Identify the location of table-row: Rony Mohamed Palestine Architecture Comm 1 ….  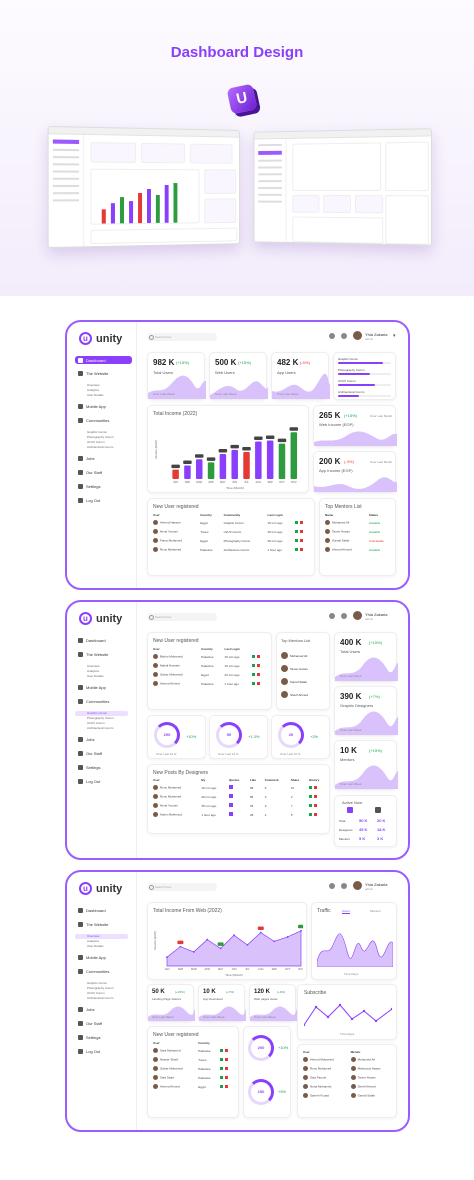
(232, 549).